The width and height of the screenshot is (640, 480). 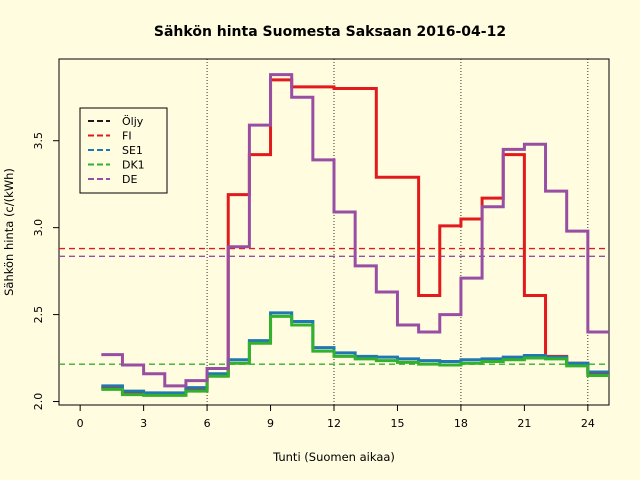 I want to click on legend-label-fi: FI, so click(x=127, y=136).